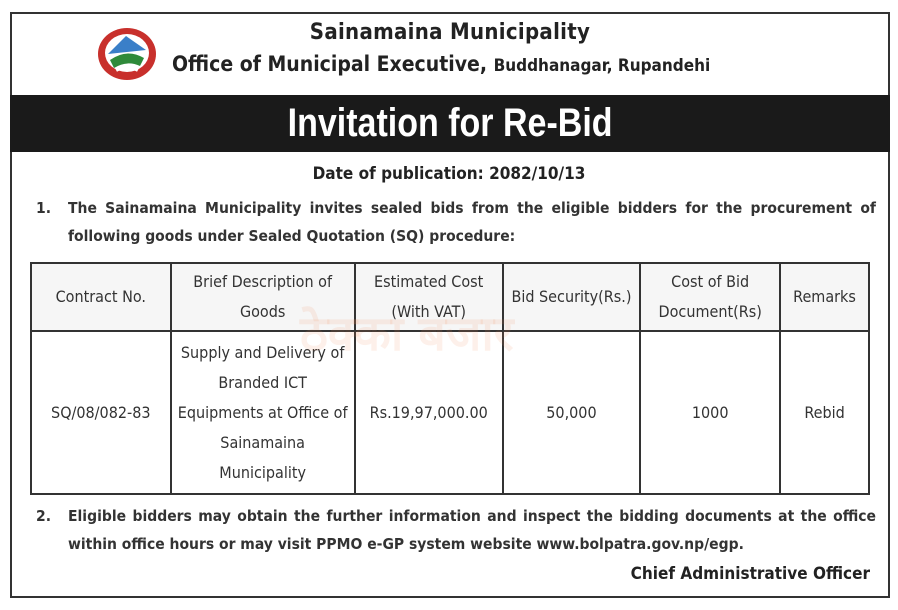 Image resolution: width=898 pixels, height=610 pixels. I want to click on notice-title: Invitation for Re-Bid, so click(450, 123).